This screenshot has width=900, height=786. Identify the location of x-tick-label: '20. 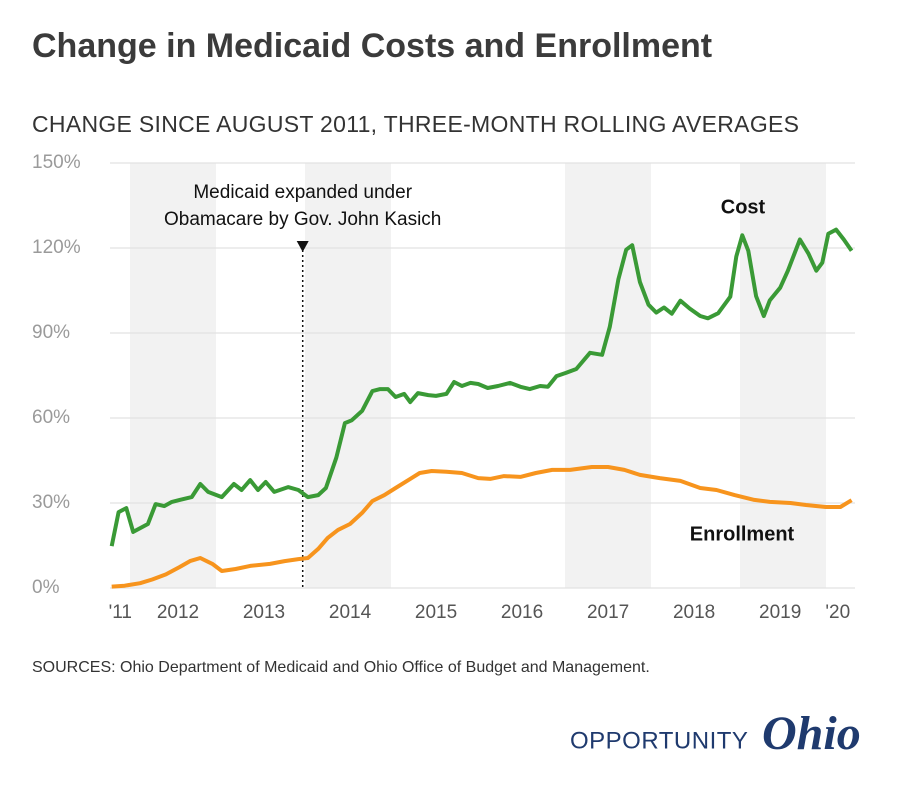
(837, 612).